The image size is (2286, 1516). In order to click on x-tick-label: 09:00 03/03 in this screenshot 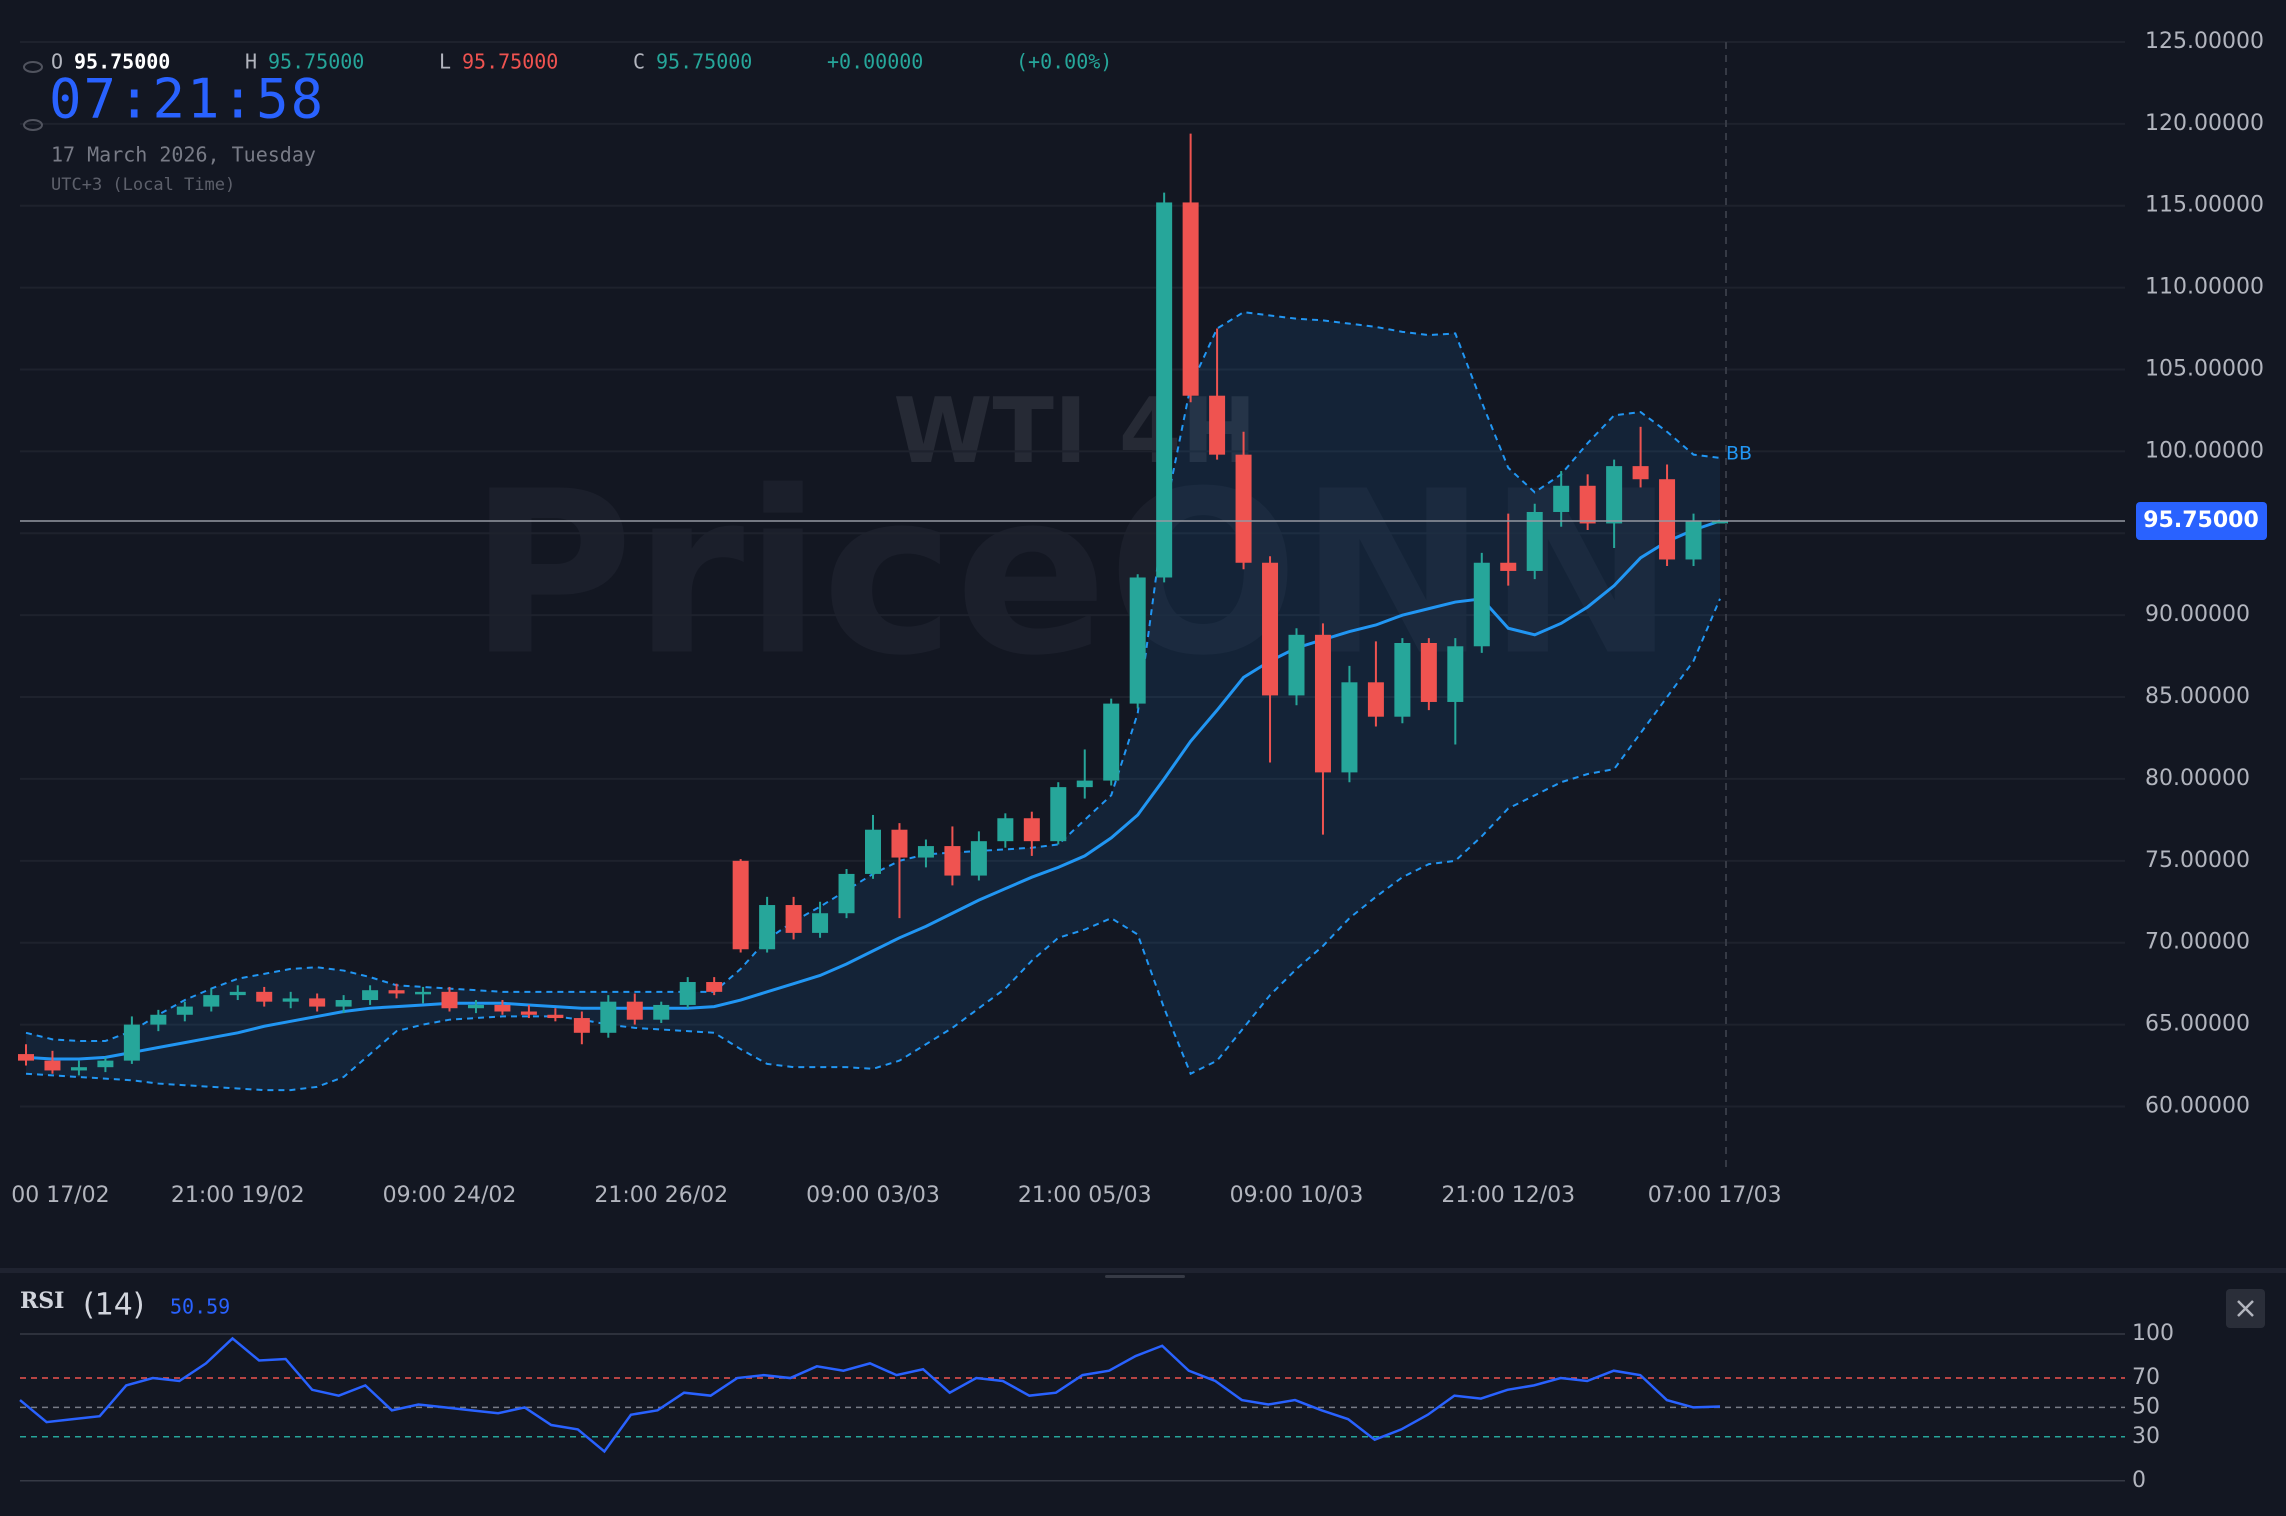, I will do `click(873, 1195)`.